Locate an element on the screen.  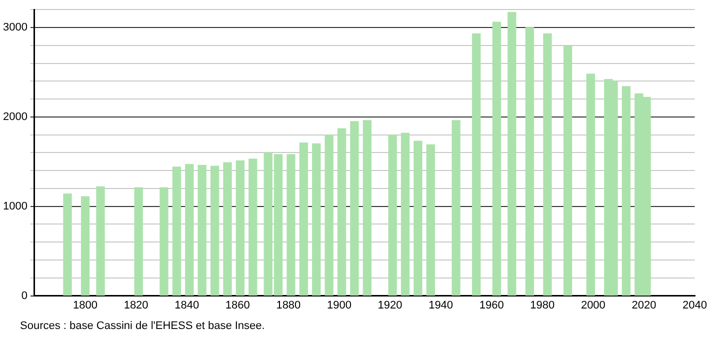
x-tick-label: 2040 is located at coordinates (695, 305).